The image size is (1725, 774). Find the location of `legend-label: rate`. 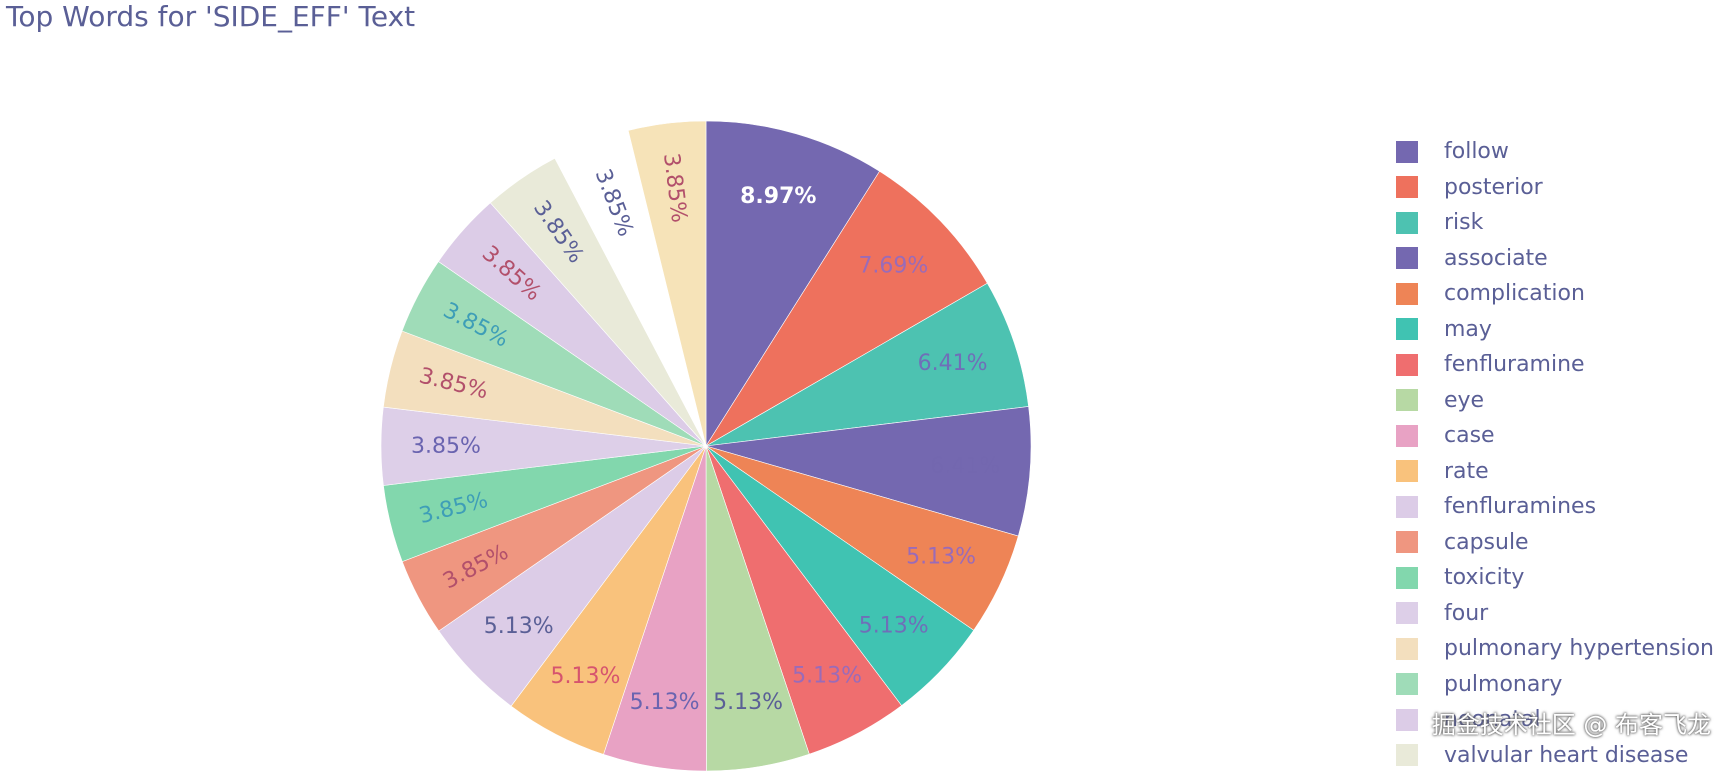

legend-label: rate is located at coordinates (1466, 471).